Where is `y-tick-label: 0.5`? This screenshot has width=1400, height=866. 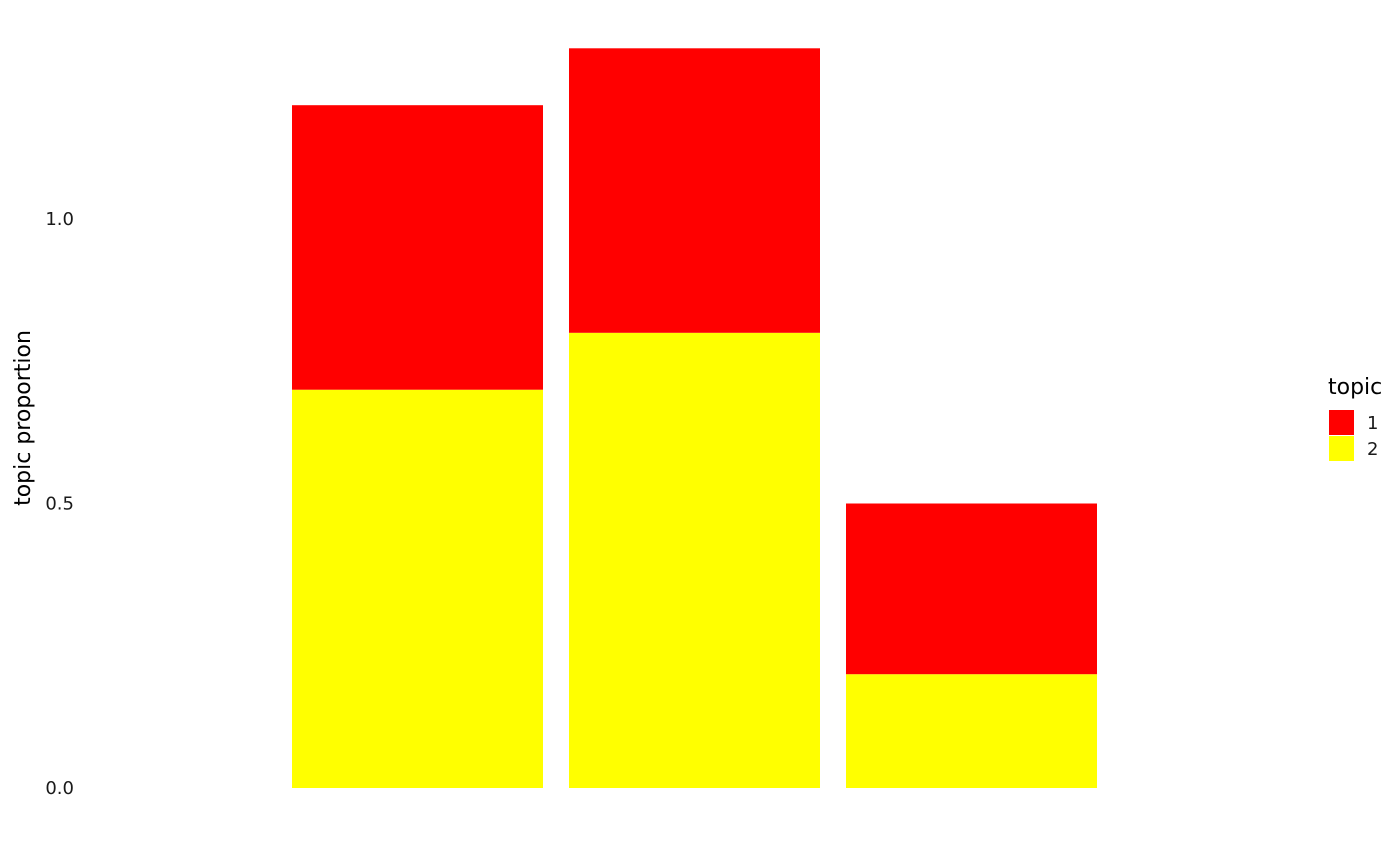 y-tick-label: 0.5 is located at coordinates (59, 504).